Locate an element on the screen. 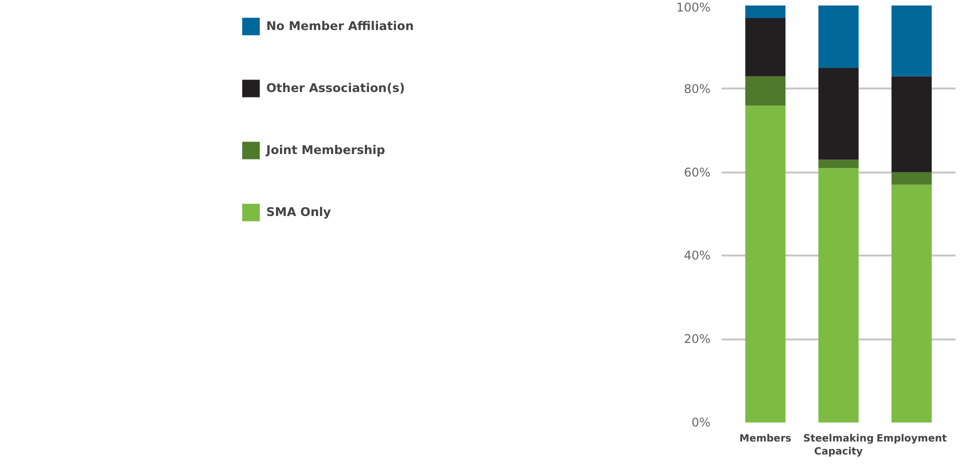  legend-label: SMA Only is located at coordinates (298, 212).